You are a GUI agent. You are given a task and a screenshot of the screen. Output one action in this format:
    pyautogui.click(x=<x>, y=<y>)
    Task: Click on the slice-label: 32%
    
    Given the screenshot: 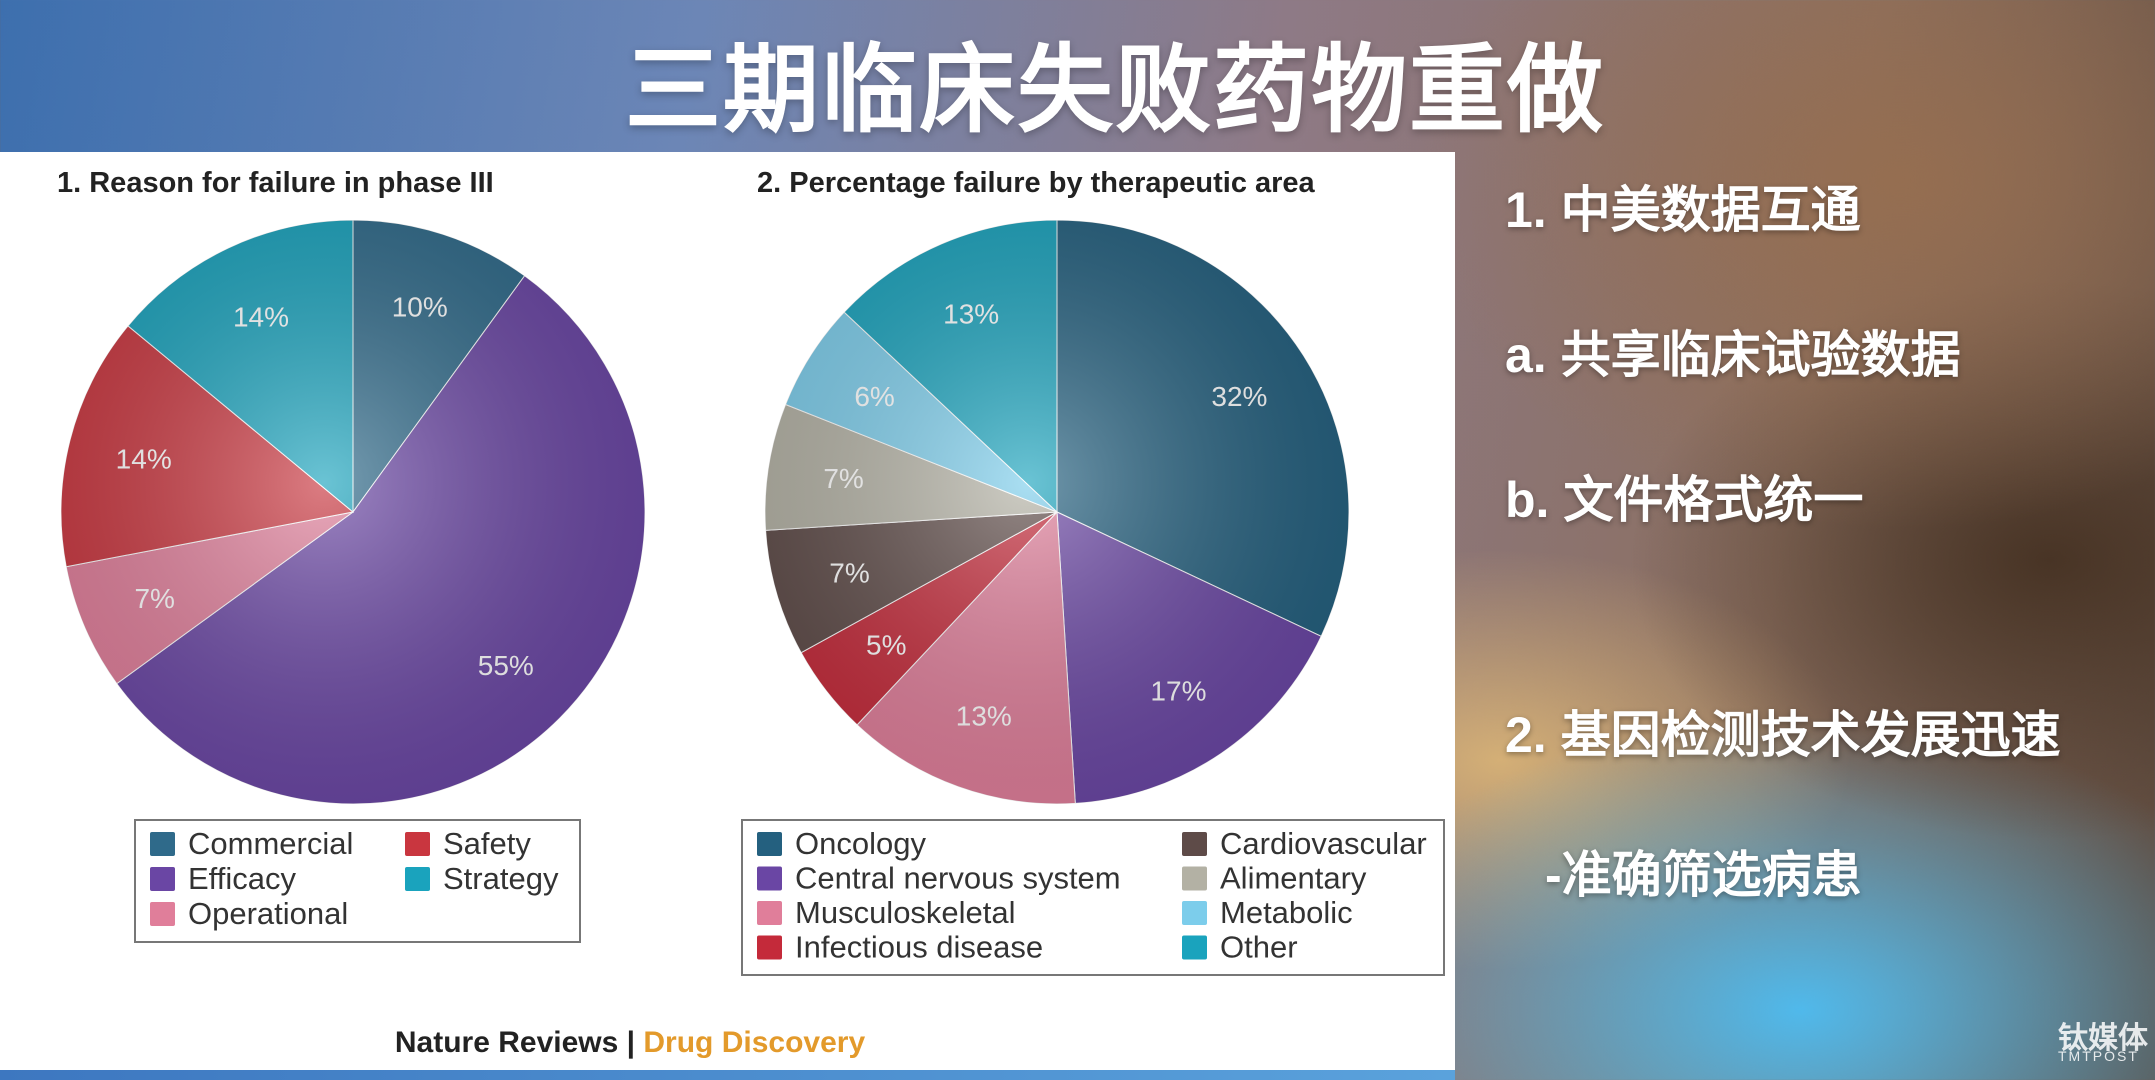 What is the action you would take?
    pyautogui.click(x=1239, y=396)
    